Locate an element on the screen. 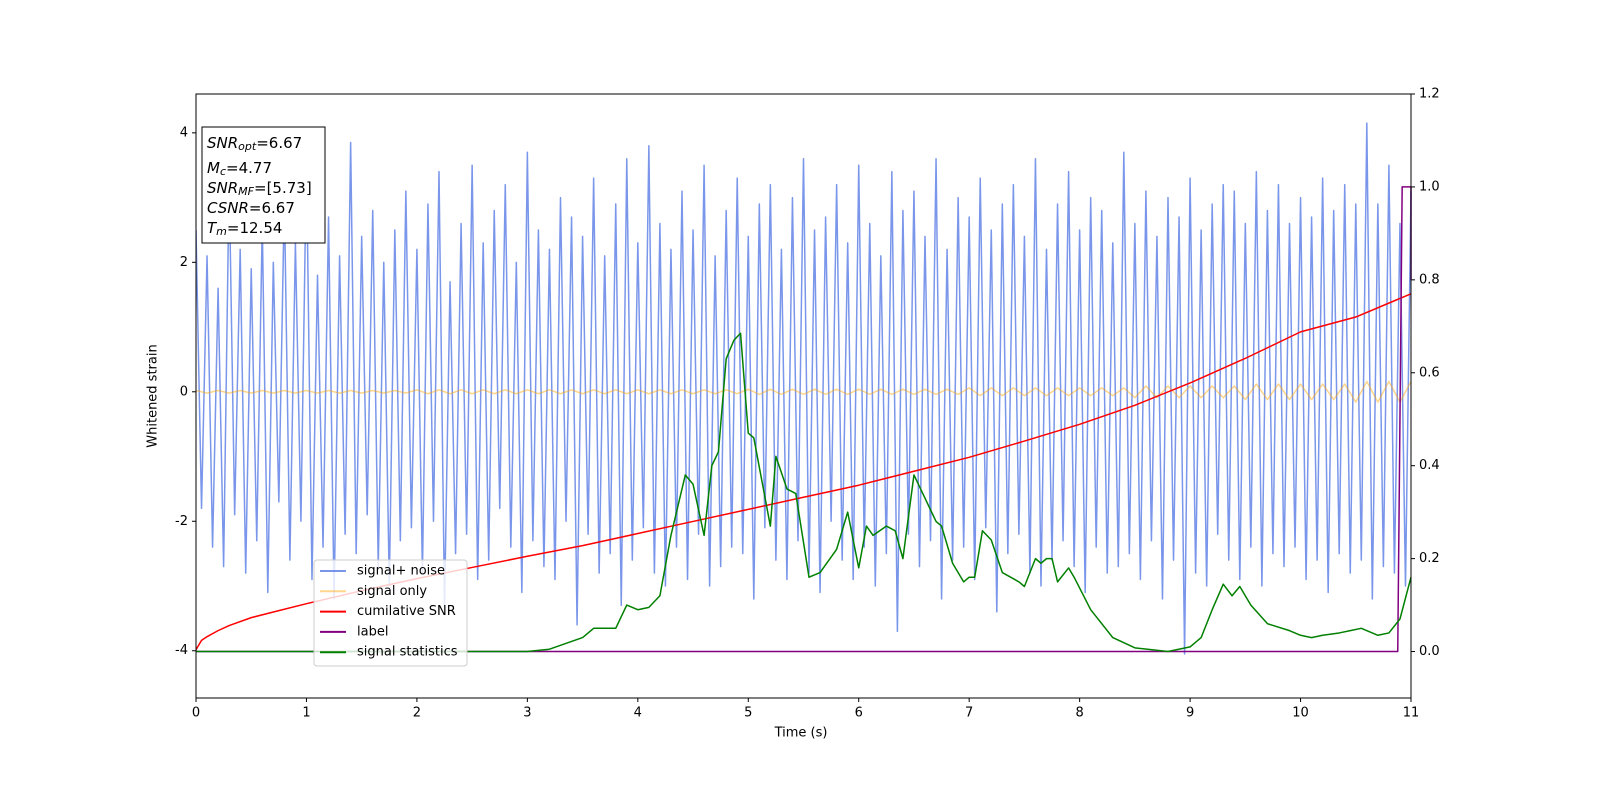  x-tick-label: 8 is located at coordinates (1079, 713).